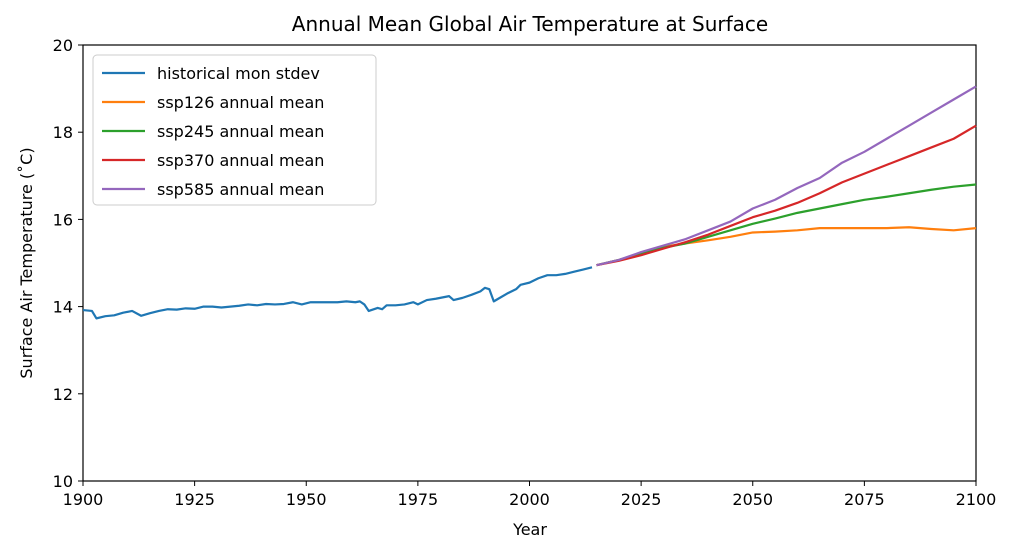 The height and width of the screenshot is (554, 1016). What do you see at coordinates (786, 246) in the screenshot?
I see `series-line-ssp126-annual-mean` at bounding box center [786, 246].